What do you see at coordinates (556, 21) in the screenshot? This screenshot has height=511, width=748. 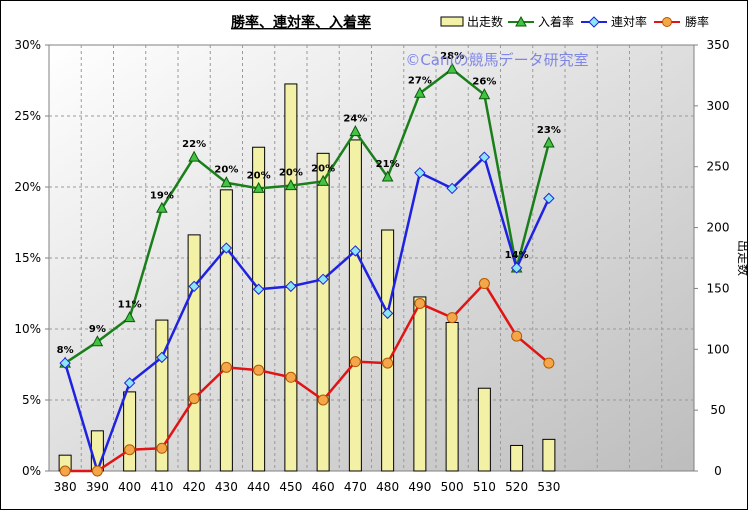 I see `legend-label-place: 入着率` at bounding box center [556, 21].